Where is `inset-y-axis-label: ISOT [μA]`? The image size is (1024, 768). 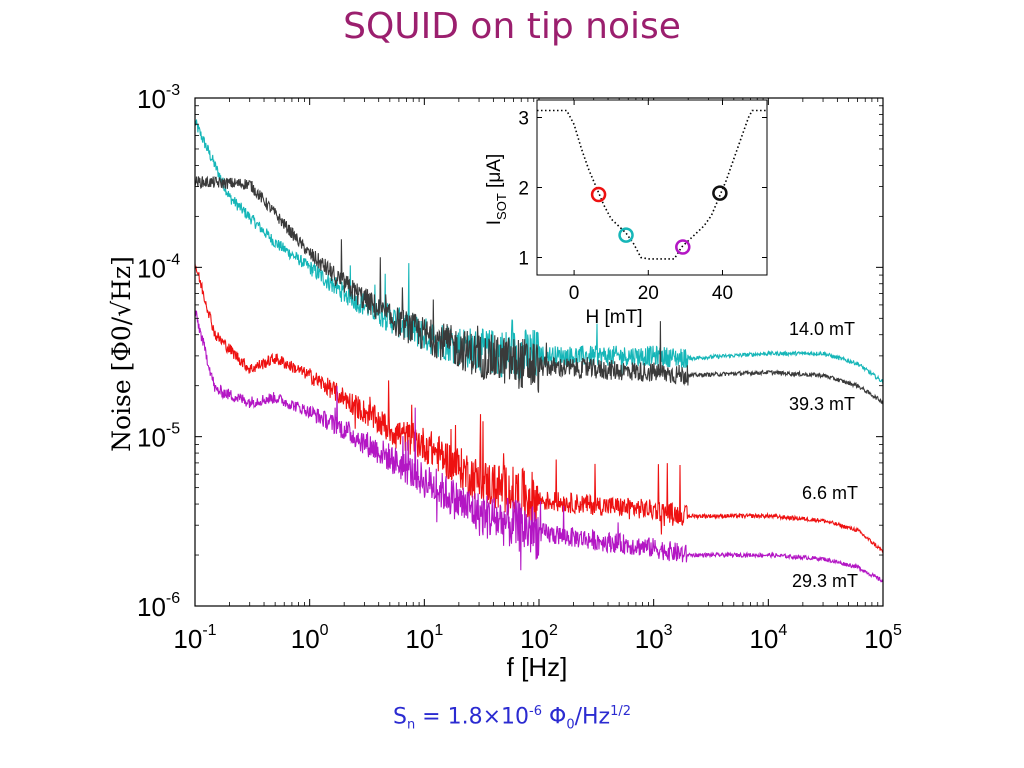 inset-y-axis-label: ISOT [μA] is located at coordinates (496, 189).